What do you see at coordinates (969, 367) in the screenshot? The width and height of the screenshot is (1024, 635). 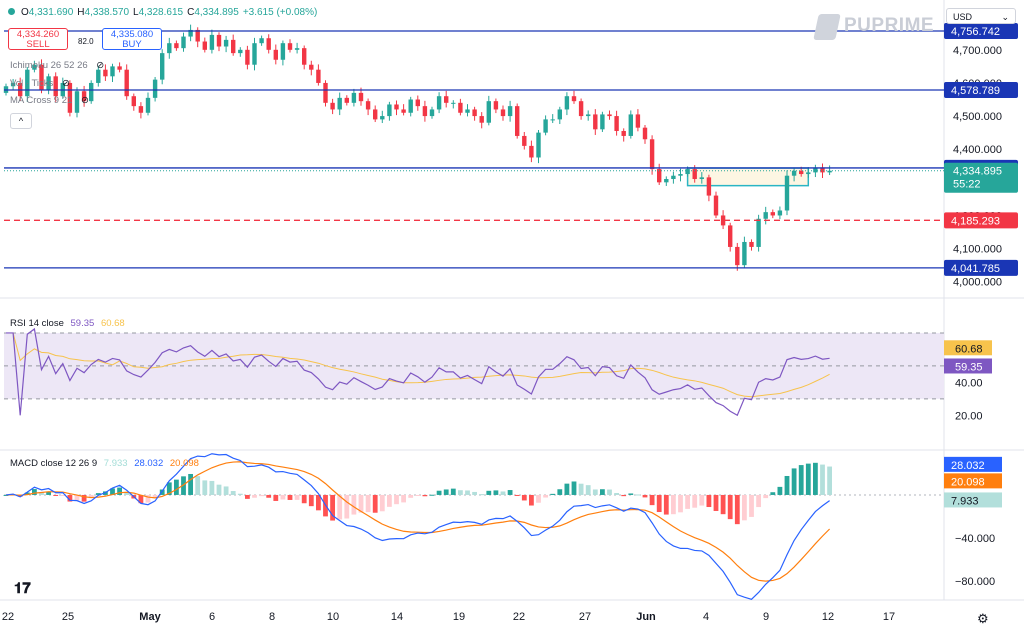 I see `rsi-tag-label: 59.35` at bounding box center [969, 367].